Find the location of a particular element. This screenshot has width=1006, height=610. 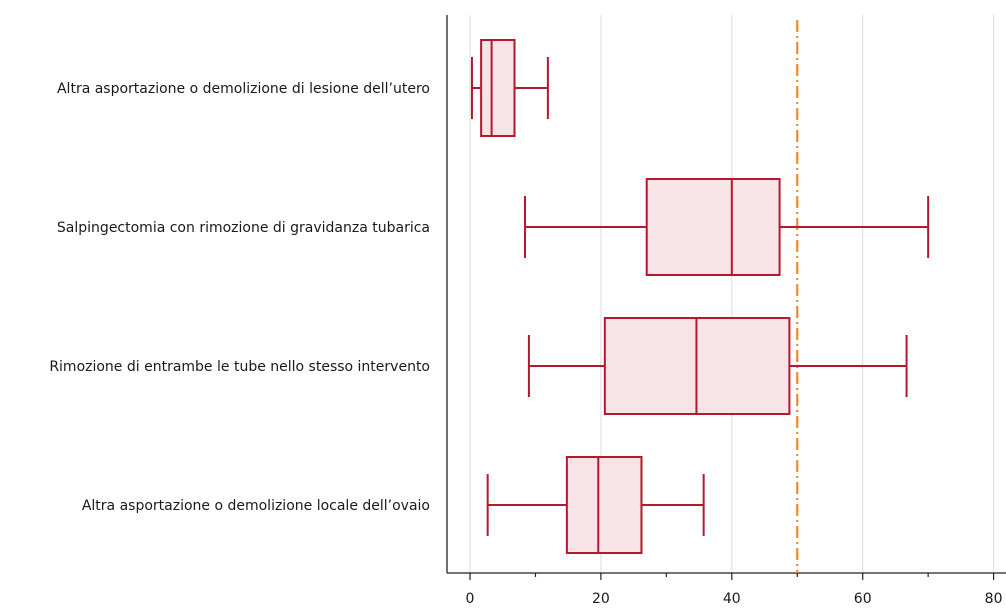

x-tick-label: 40 is located at coordinates (732, 599).